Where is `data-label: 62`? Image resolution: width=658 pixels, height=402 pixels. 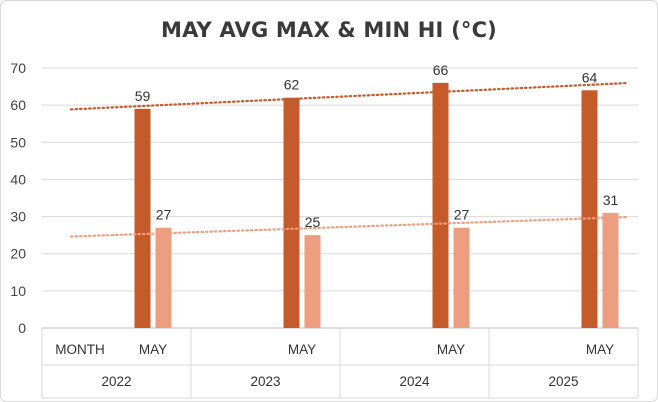 data-label: 62 is located at coordinates (292, 85).